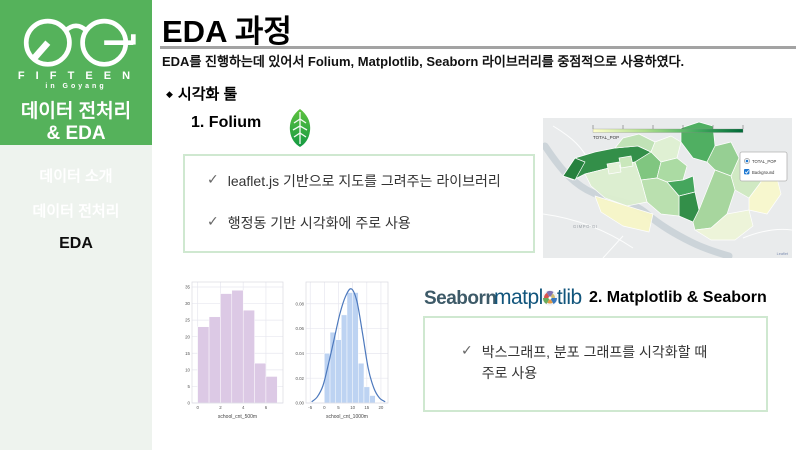  Describe the element at coordinates (237, 417) in the screenshot. I see `svg-text: school_cnt_500m` at that location.